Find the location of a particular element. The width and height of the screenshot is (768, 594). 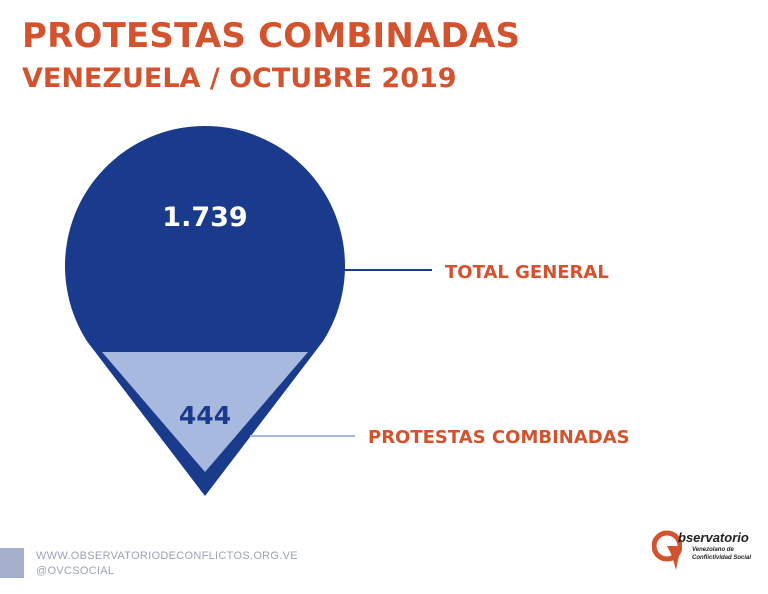

page-title: PROTESTAS COMBINADAS is located at coordinates (271, 36).